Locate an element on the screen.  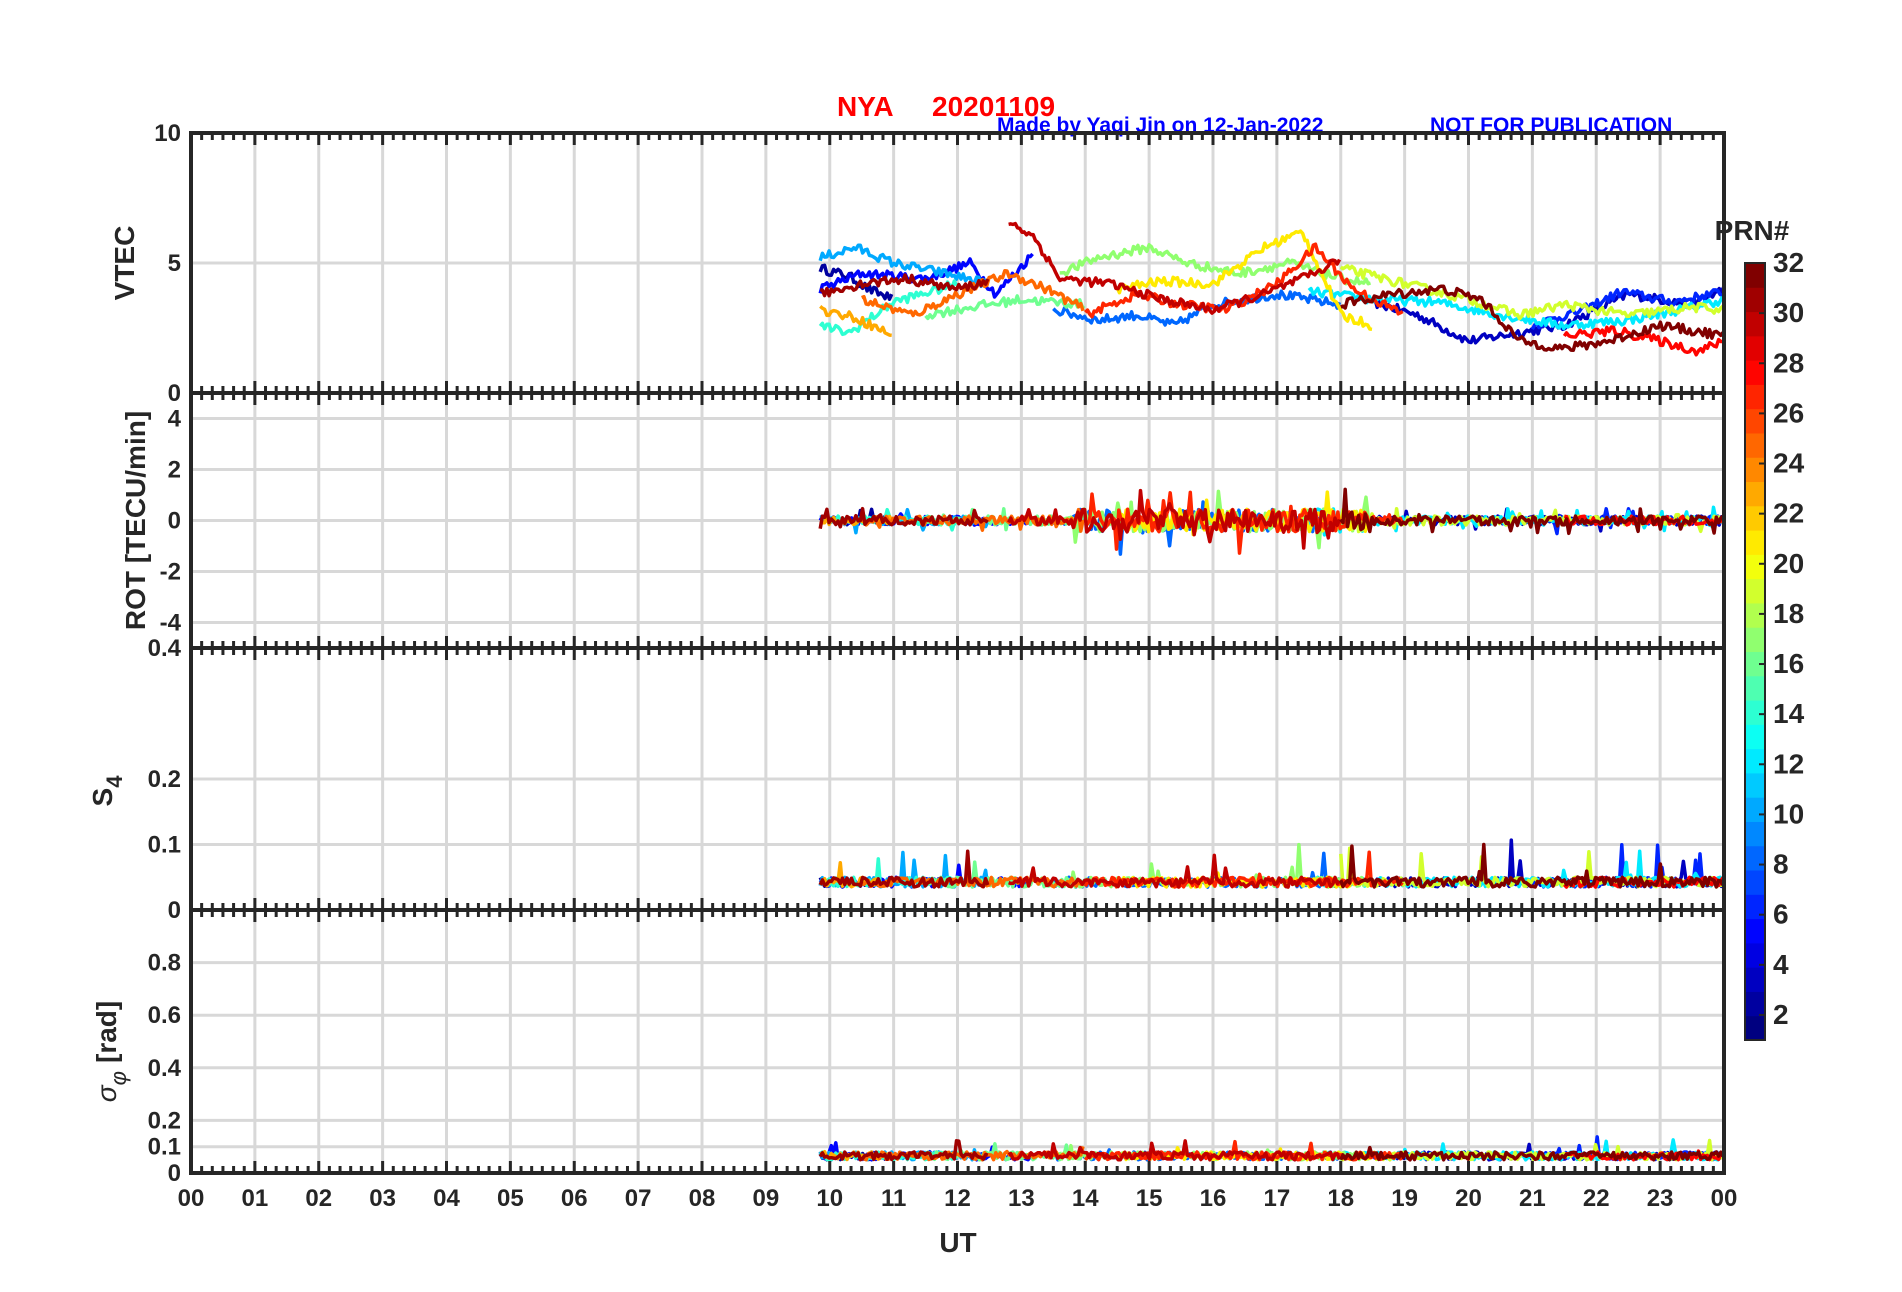
y-tick-label: 4 is located at coordinates (175, 419).